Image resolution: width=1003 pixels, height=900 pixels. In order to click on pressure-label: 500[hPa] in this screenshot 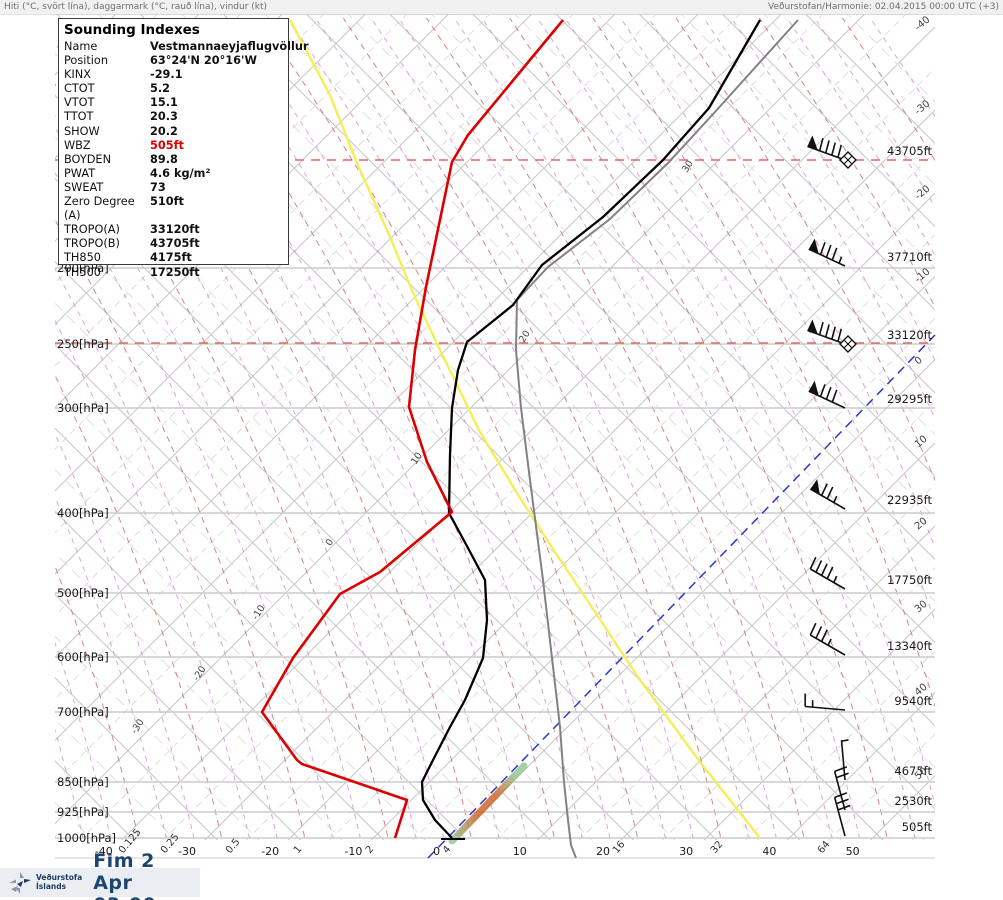, I will do `click(83, 593)`.